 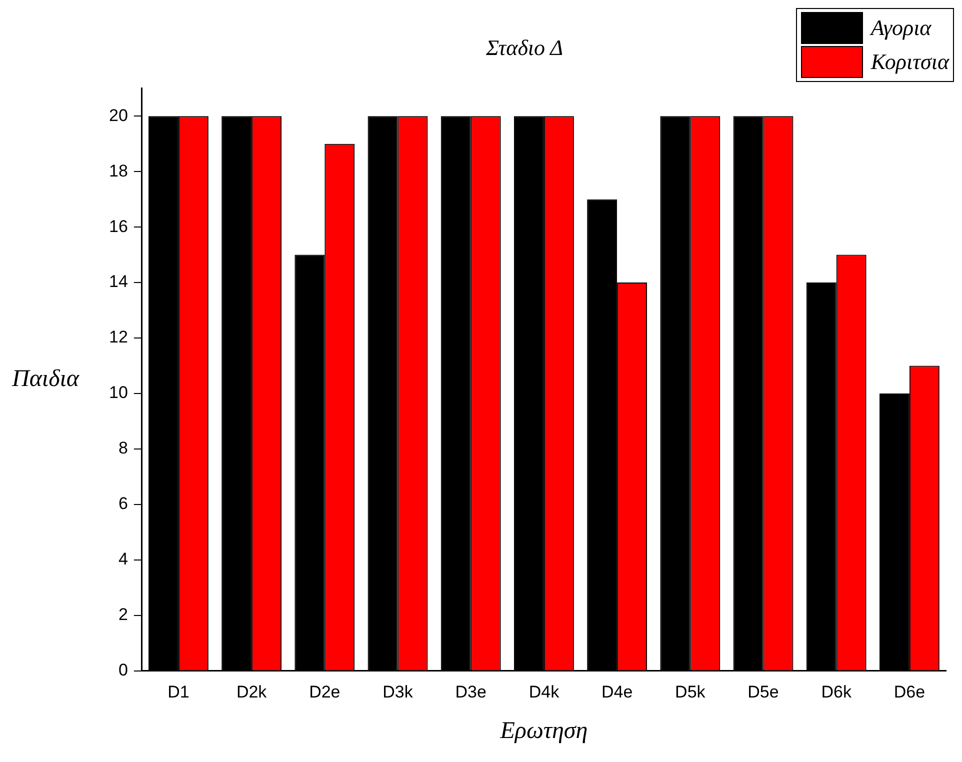 I want to click on y-tick-label: 6, so click(x=123, y=504).